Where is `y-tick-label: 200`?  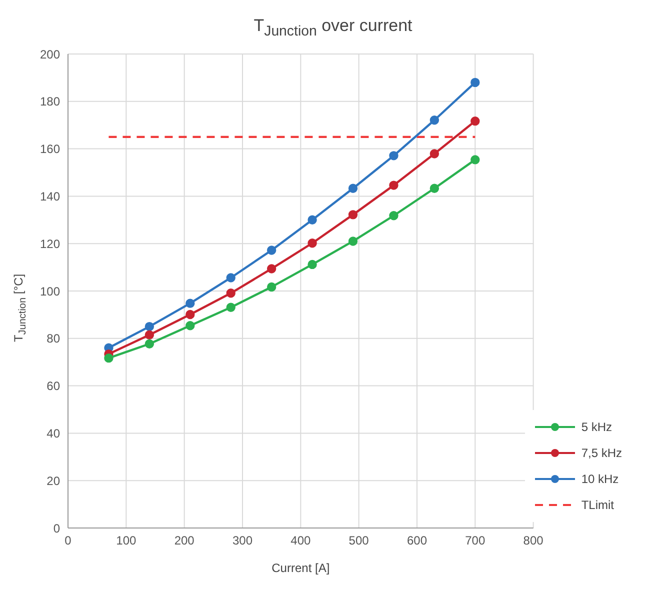 y-tick-label: 200 is located at coordinates (50, 54).